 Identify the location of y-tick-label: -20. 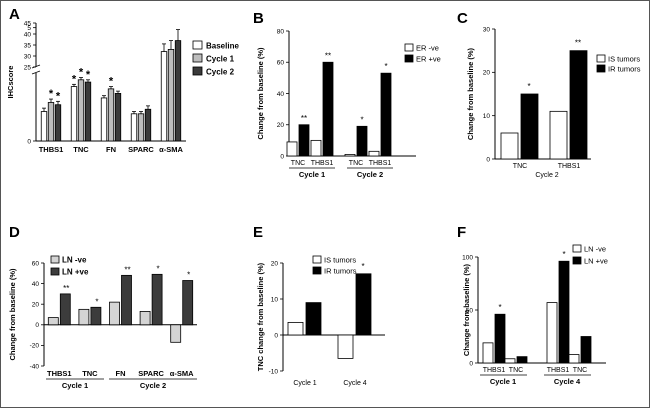
(35, 346).